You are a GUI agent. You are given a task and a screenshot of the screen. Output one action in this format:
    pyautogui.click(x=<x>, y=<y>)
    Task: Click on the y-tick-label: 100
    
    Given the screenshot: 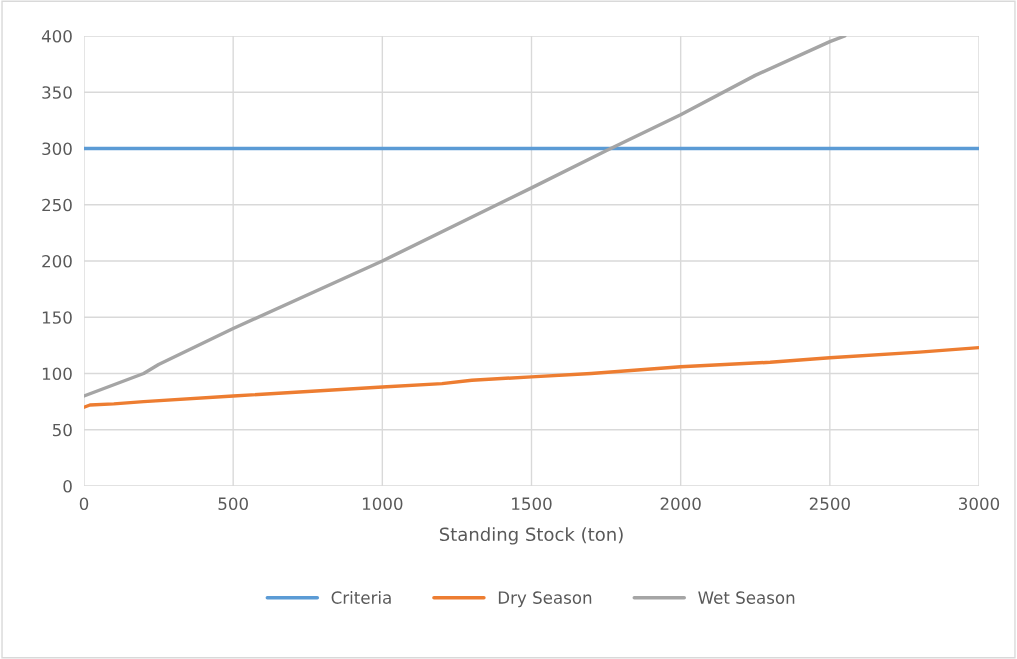 What is the action you would take?
    pyautogui.click(x=57, y=374)
    